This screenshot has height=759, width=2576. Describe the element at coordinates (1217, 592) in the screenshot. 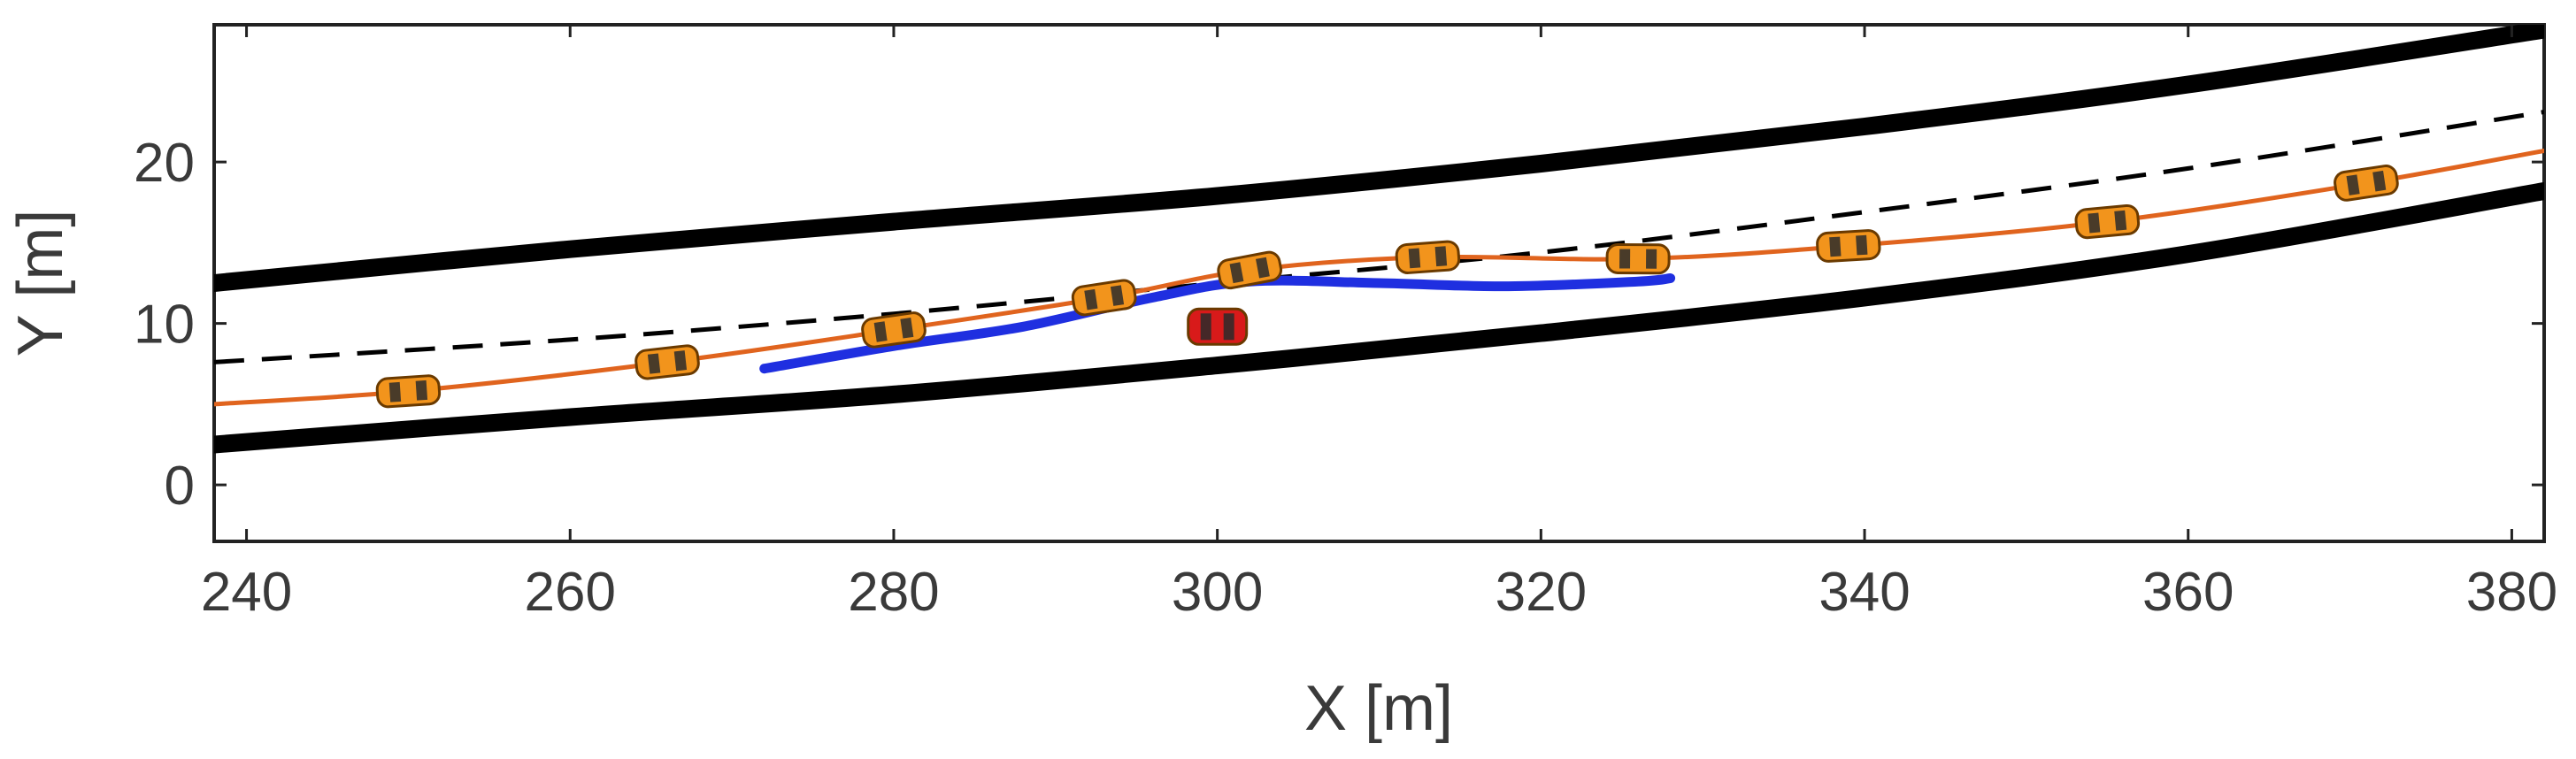

I see `x-tick-label: 300` at that location.